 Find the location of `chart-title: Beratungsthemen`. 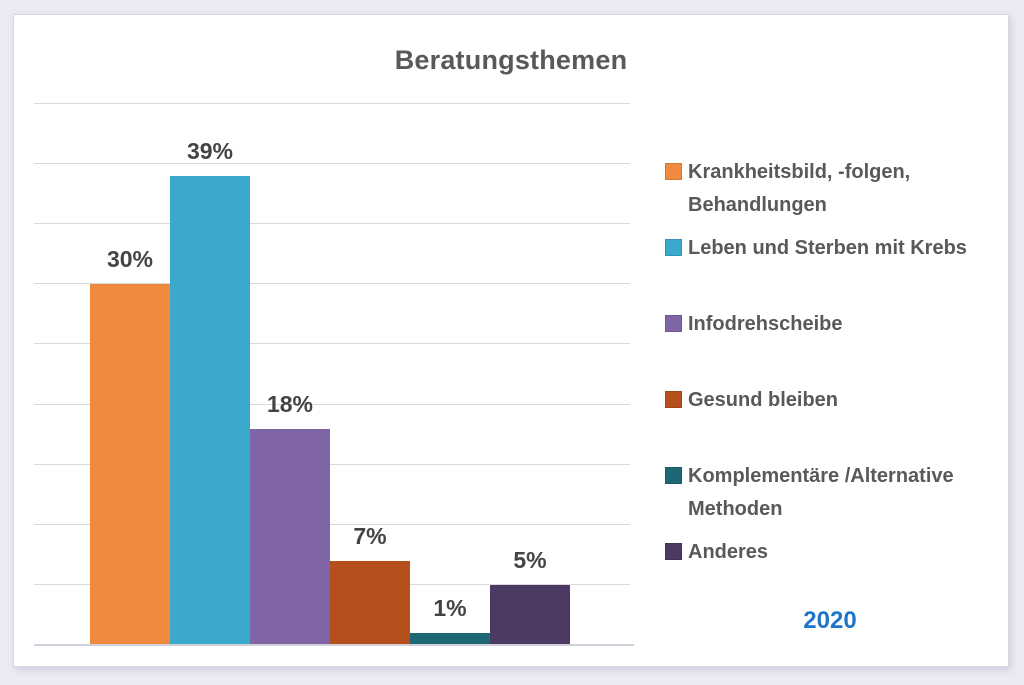

chart-title: Beratungsthemen is located at coordinates (511, 60).